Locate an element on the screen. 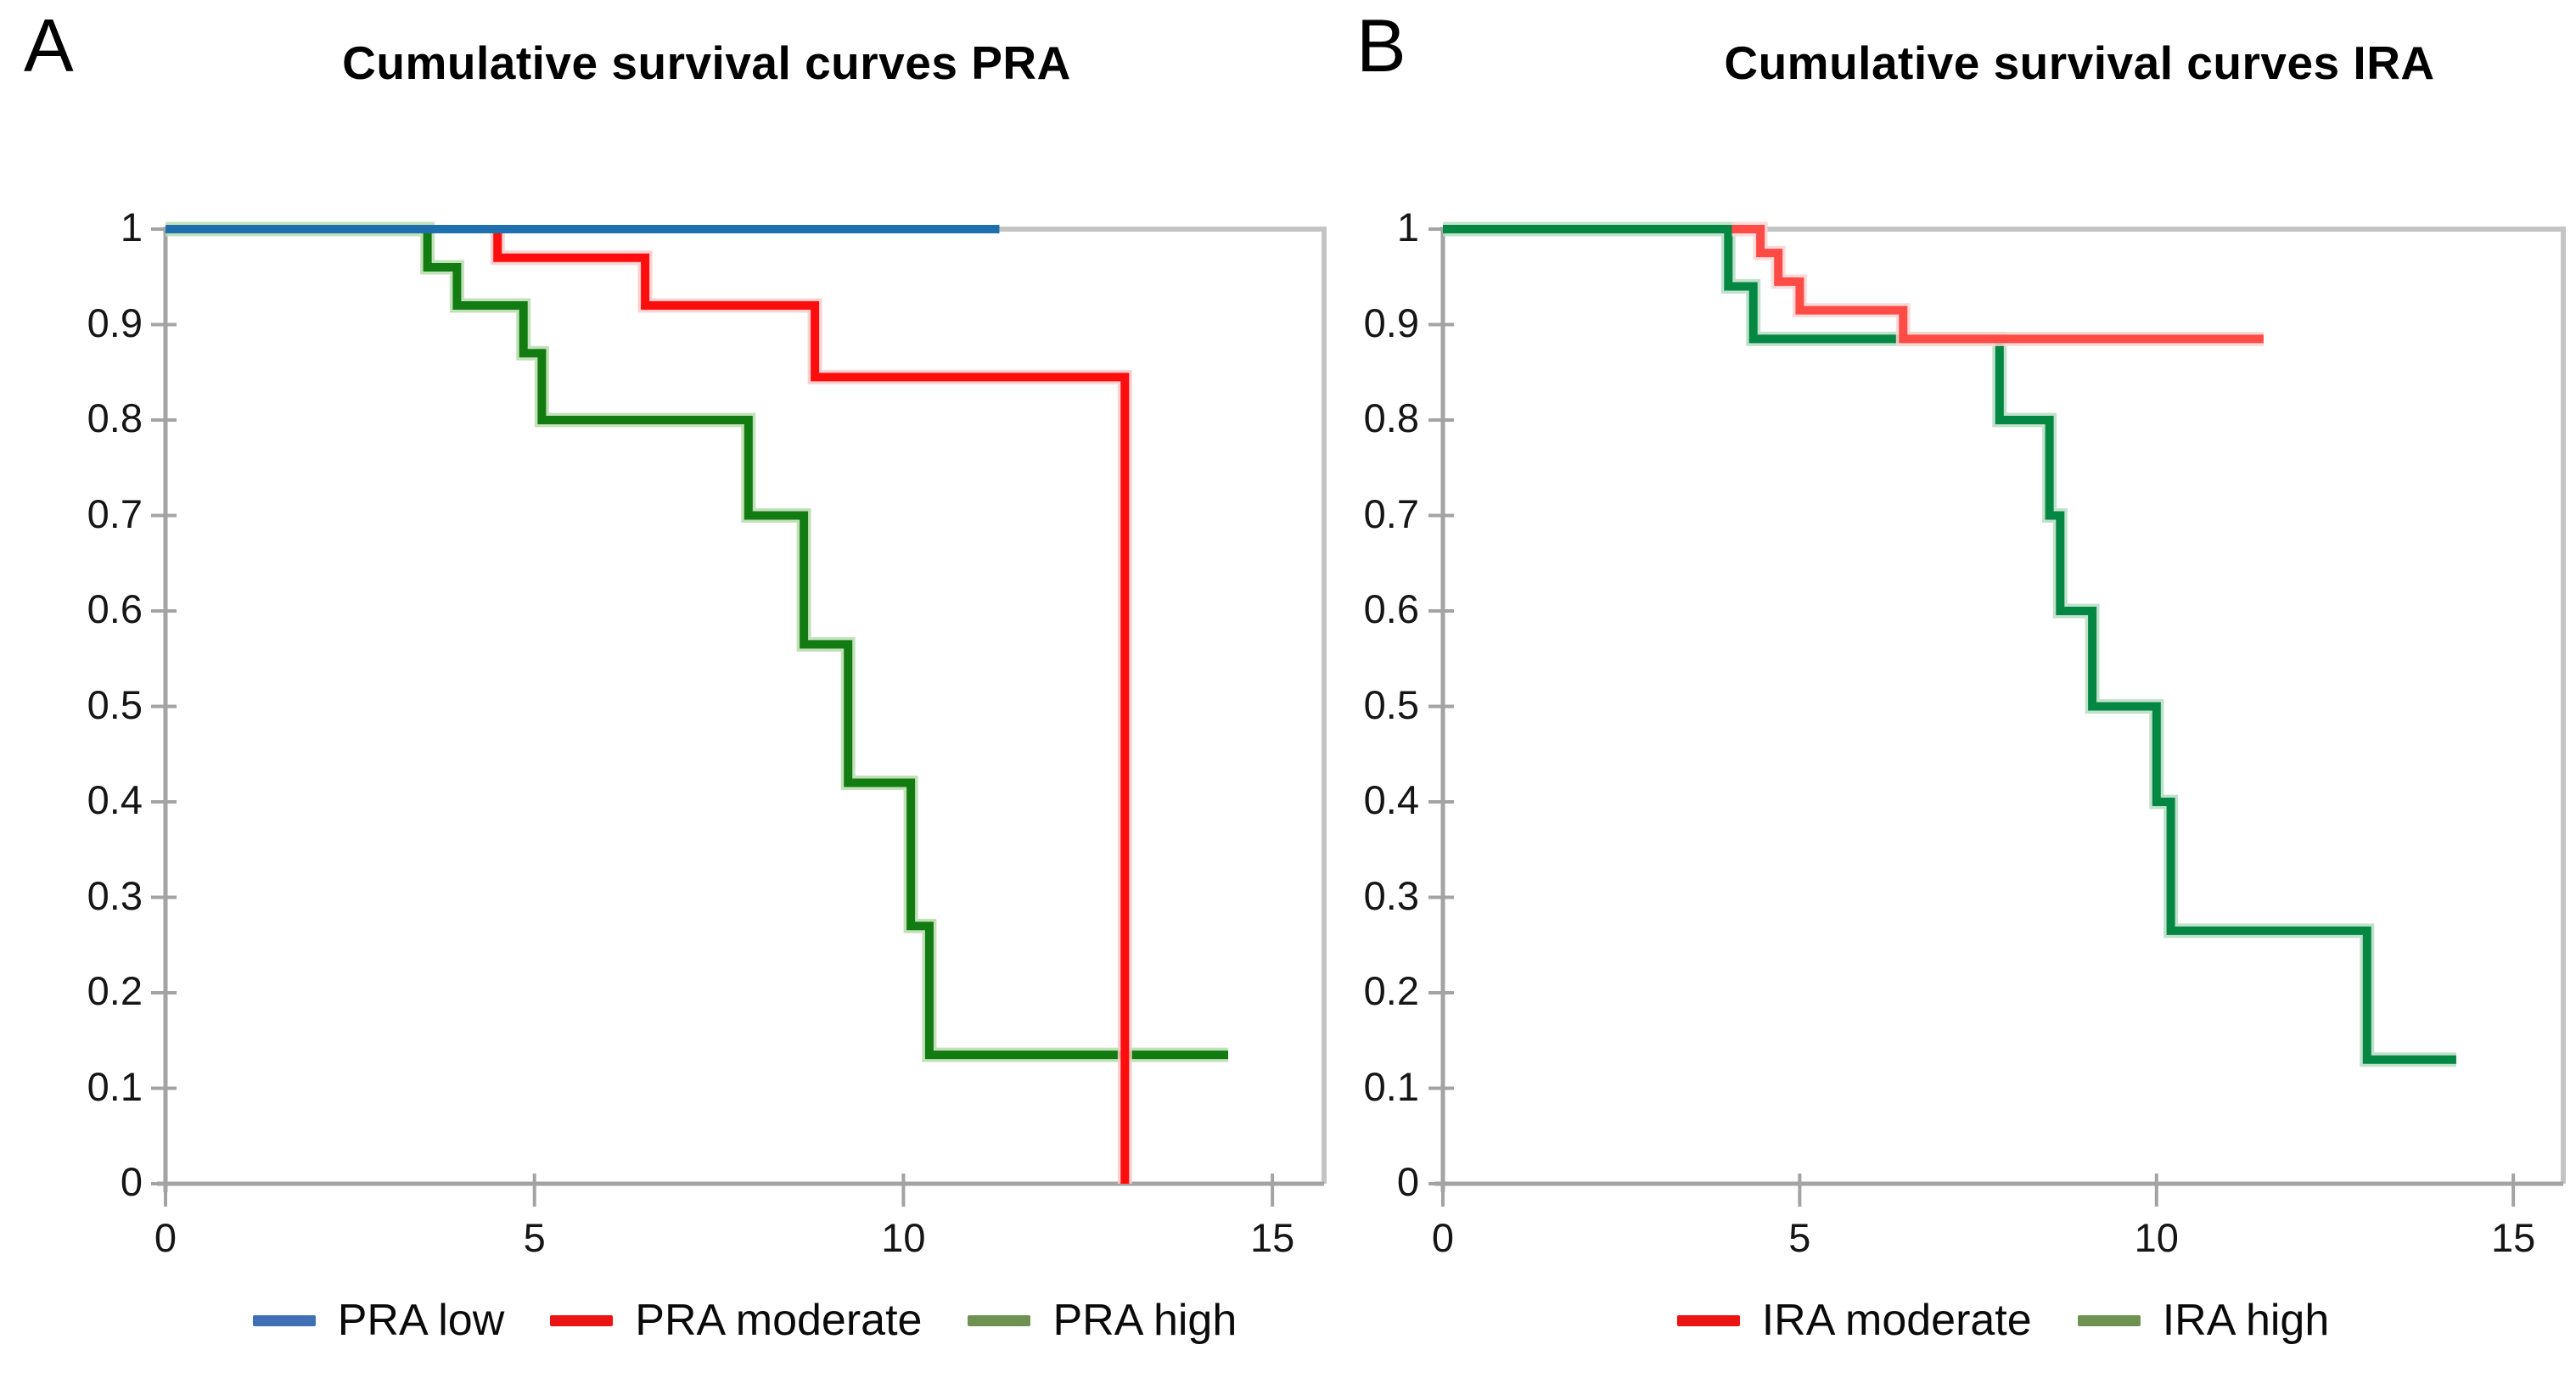  y-tick-label-A-0.6: 0.6 is located at coordinates (115, 608).